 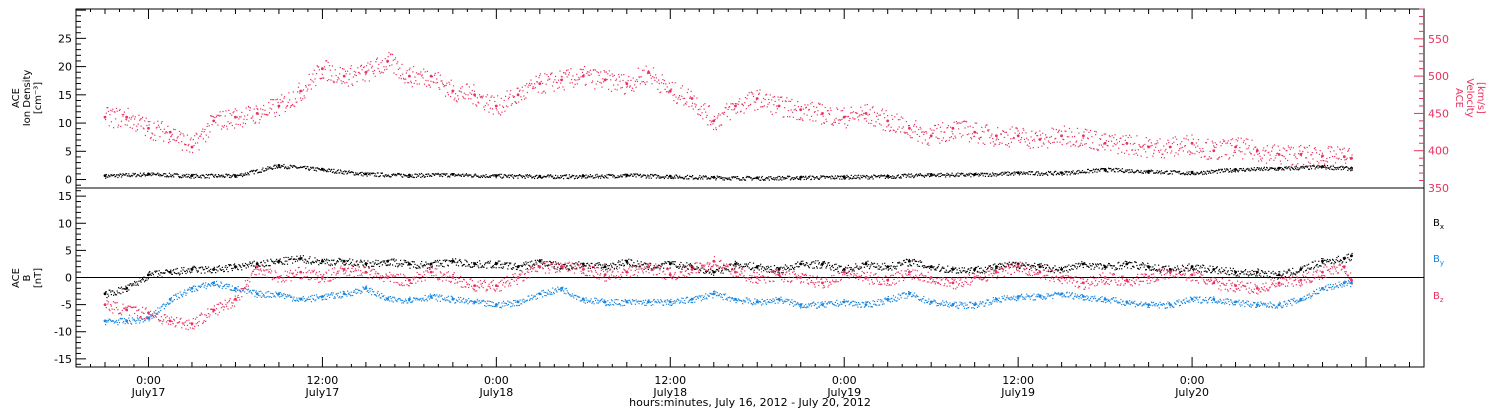 I want to click on velocity-point, so click(x=1018, y=136).